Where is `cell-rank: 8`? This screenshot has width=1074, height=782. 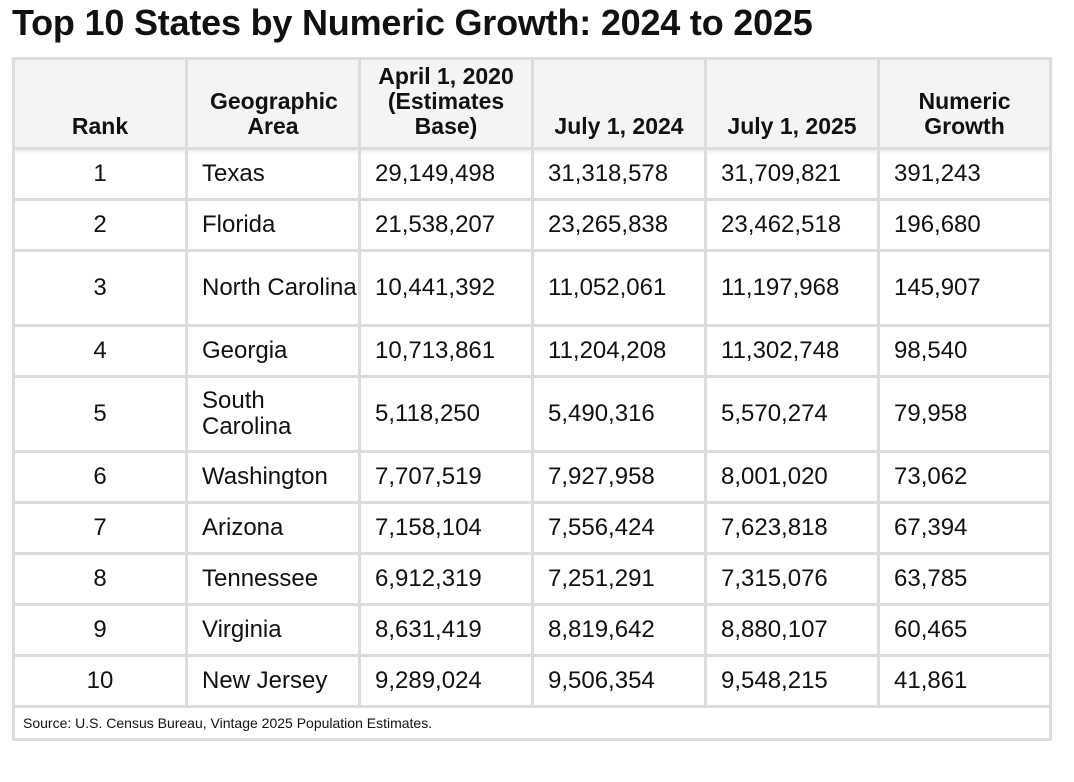
cell-rank: 8 is located at coordinates (100, 579).